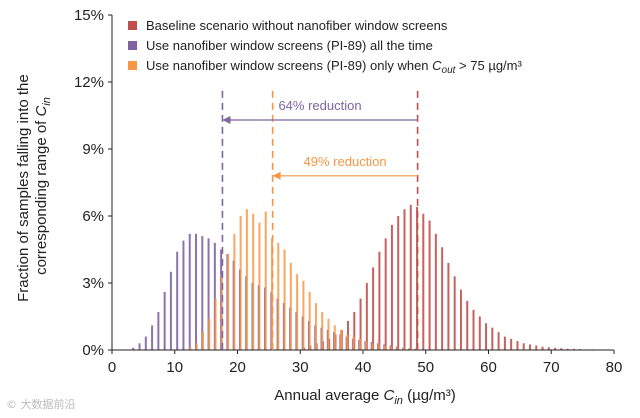 This screenshot has height=418, width=640. Describe the element at coordinates (41, 404) in the screenshot. I see `watermark: © 大数据前沿` at that location.